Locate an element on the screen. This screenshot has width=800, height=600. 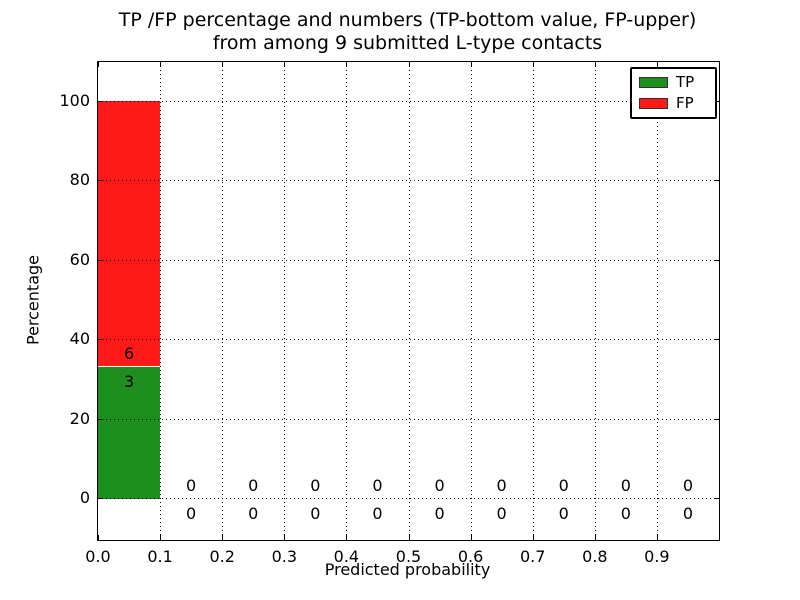
chart-title-line2: from among 9 submitted L-type contacts is located at coordinates (407, 43).